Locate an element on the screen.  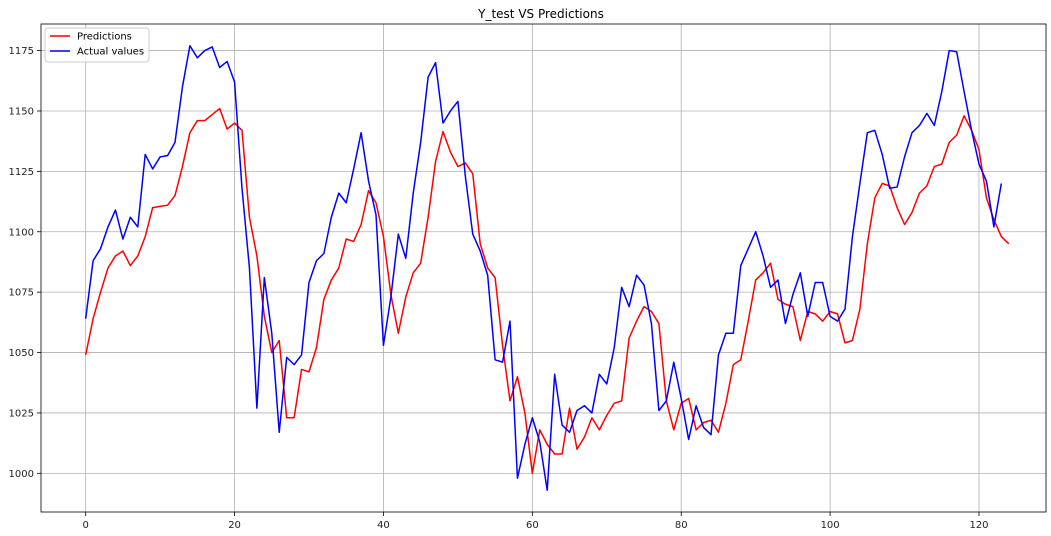
x-tick-label: 60 is located at coordinates (532, 525).